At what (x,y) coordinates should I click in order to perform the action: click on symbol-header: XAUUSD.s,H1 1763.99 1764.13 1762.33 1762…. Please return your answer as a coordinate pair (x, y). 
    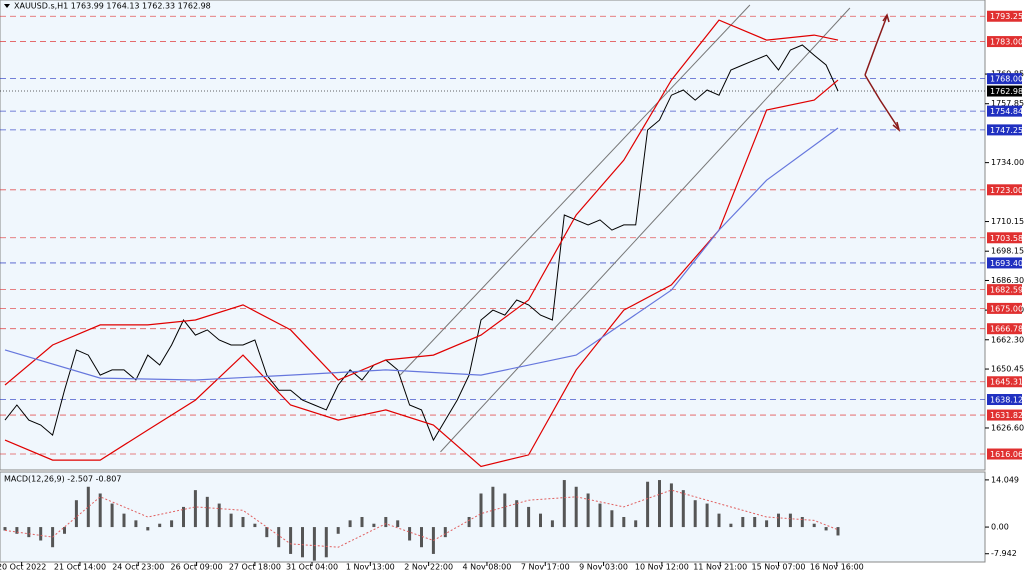
    Looking at the image, I should click on (112, 6).